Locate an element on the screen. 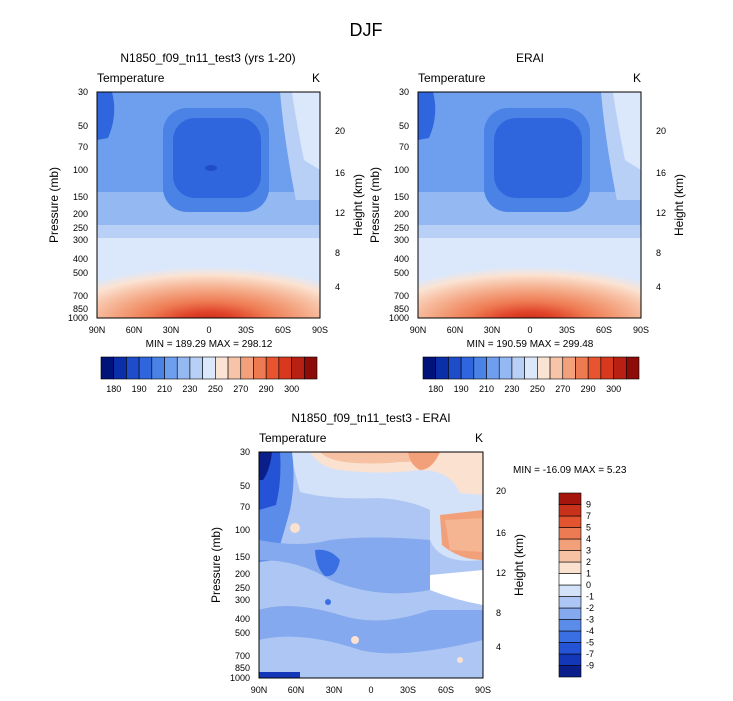  panel-model-colorbar: 180 190 210 230 250 270 290 300 is located at coordinates (209, 375).